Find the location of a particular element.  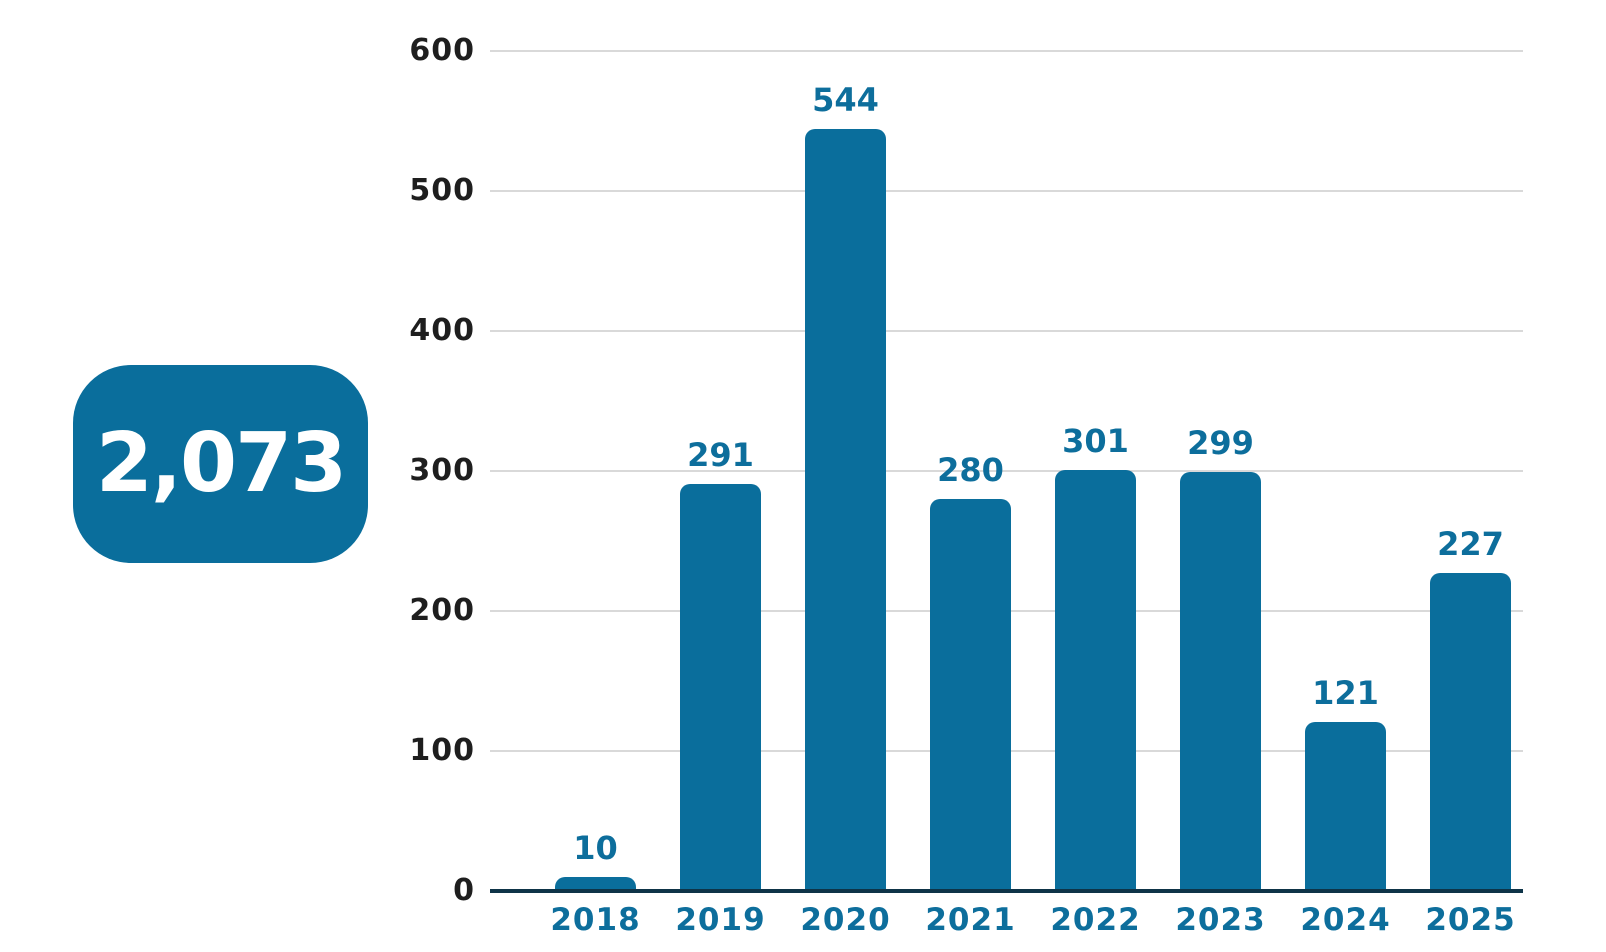

bar-value-label-2022: 301 is located at coordinates (1095, 440).